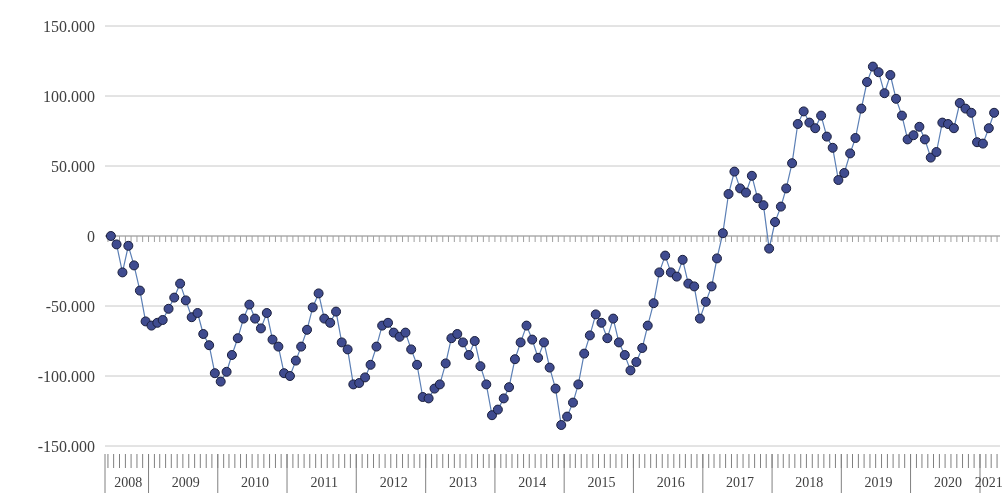  Describe the element at coordinates (988, 482) in the screenshot. I see `x-tick-label: 2021` at that location.